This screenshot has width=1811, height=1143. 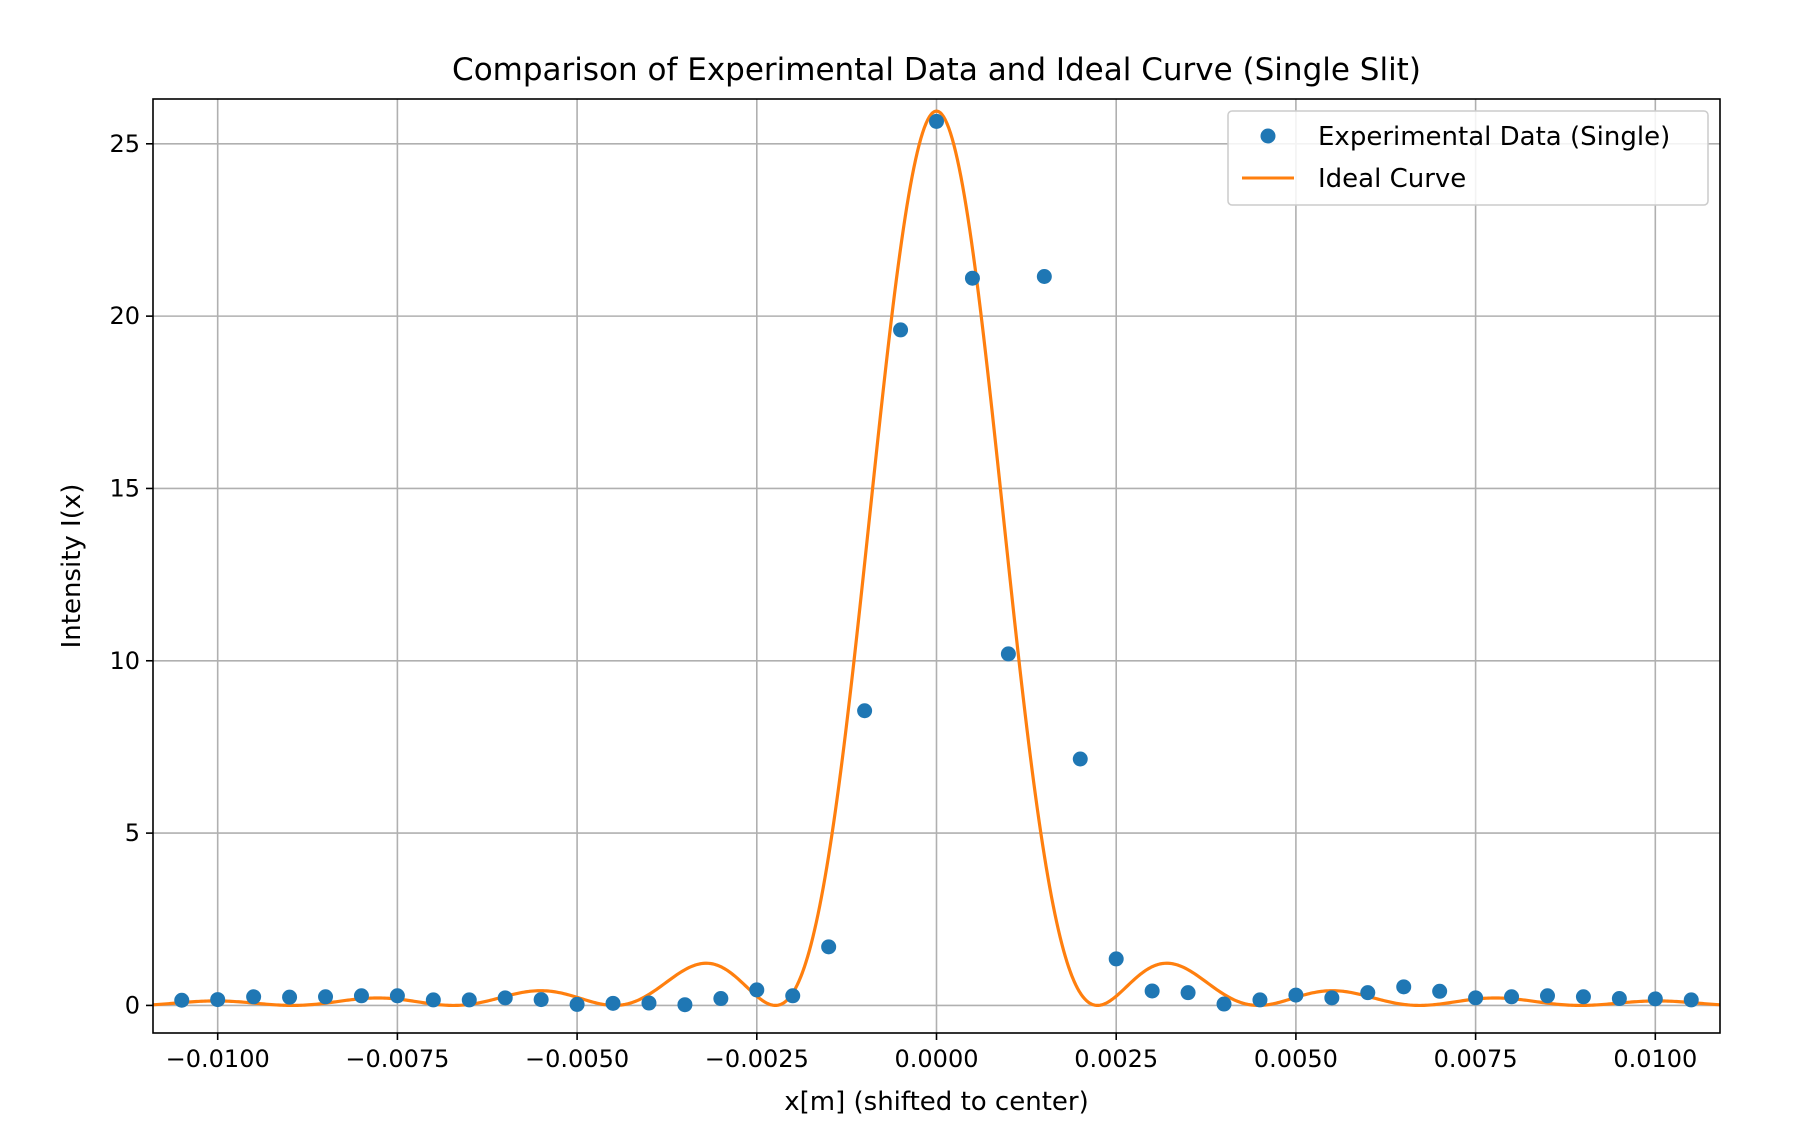 What do you see at coordinates (757, 1059) in the screenshot?
I see `x-tick-label: −0.0025` at bounding box center [757, 1059].